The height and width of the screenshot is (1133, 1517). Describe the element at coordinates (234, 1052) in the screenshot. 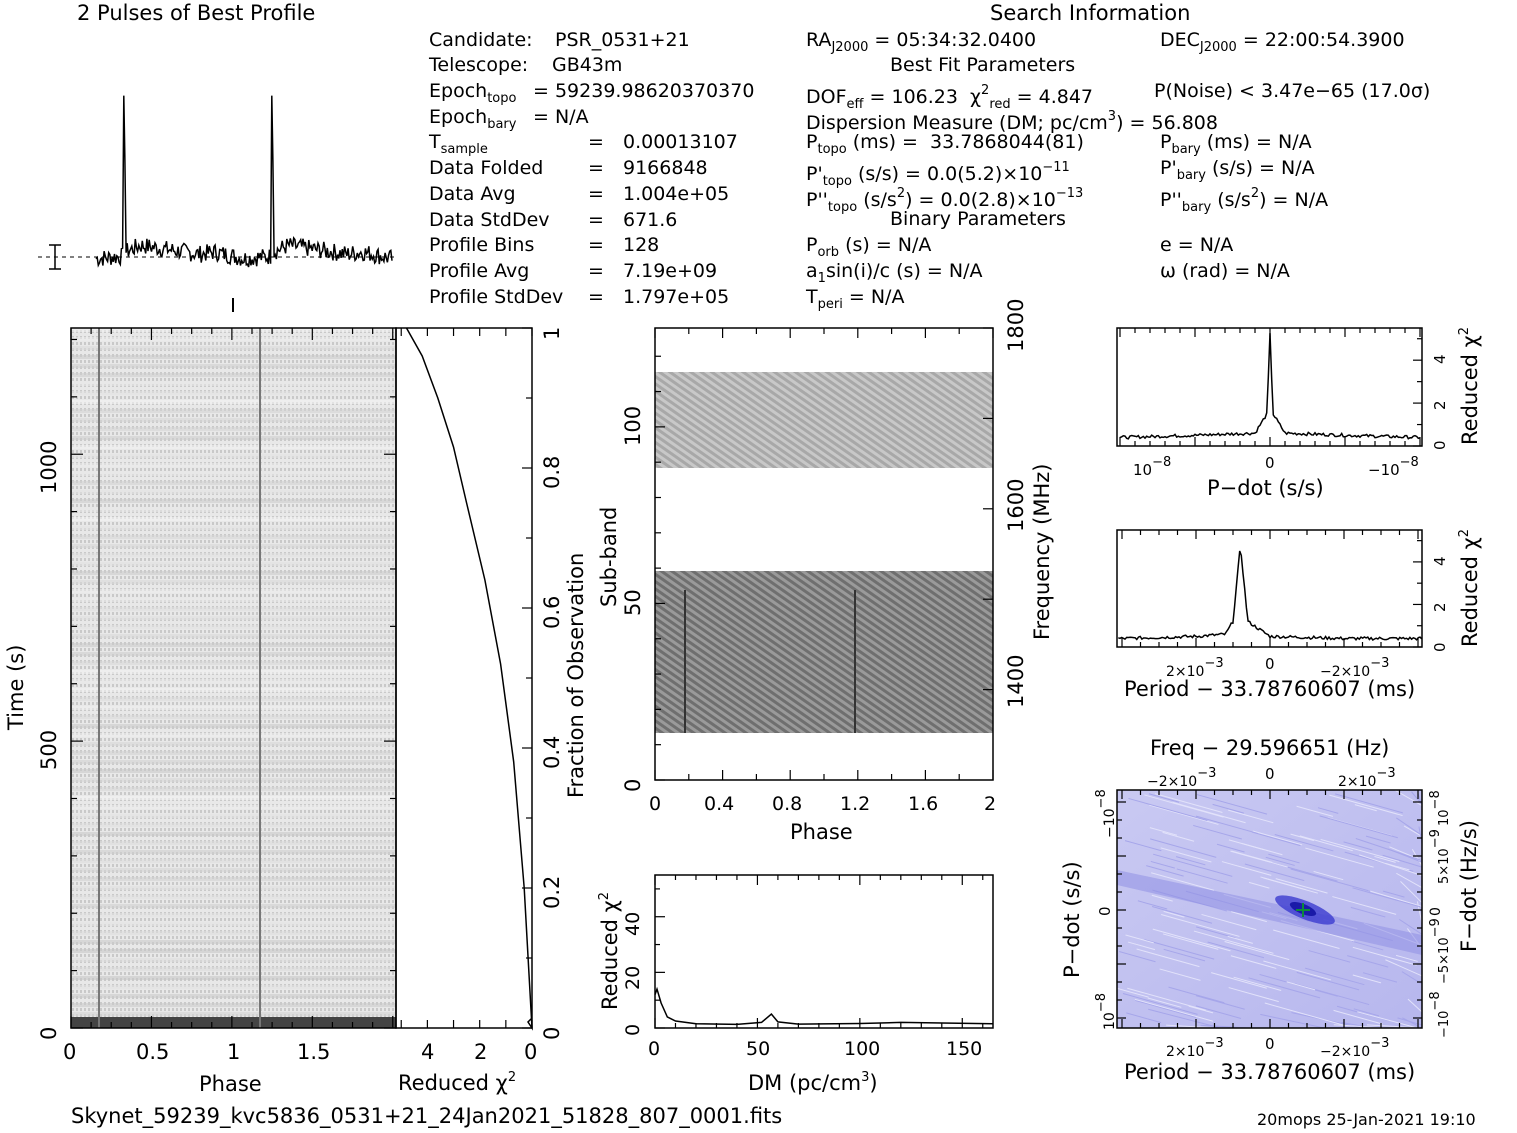

I see `tp-xtick-2: 1` at that location.